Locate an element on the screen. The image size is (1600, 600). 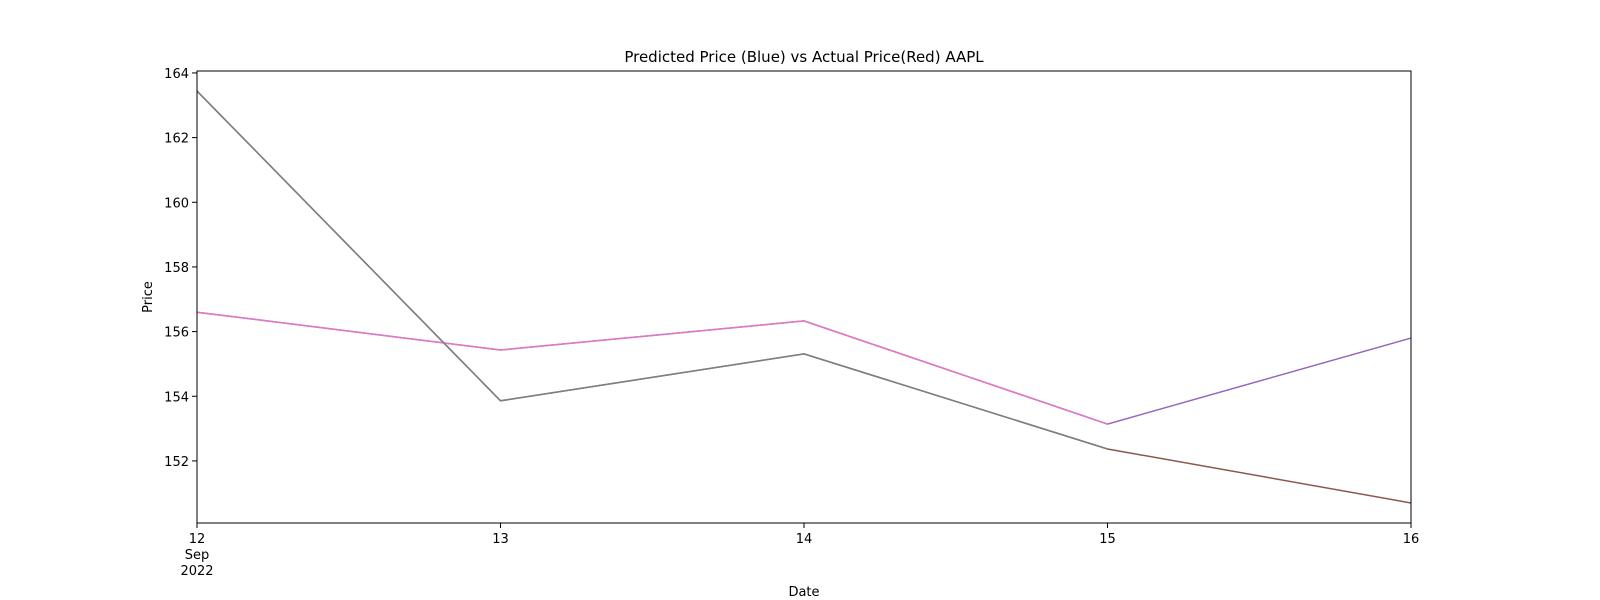
x-tick-sublabel: Sep is located at coordinates (197, 555).